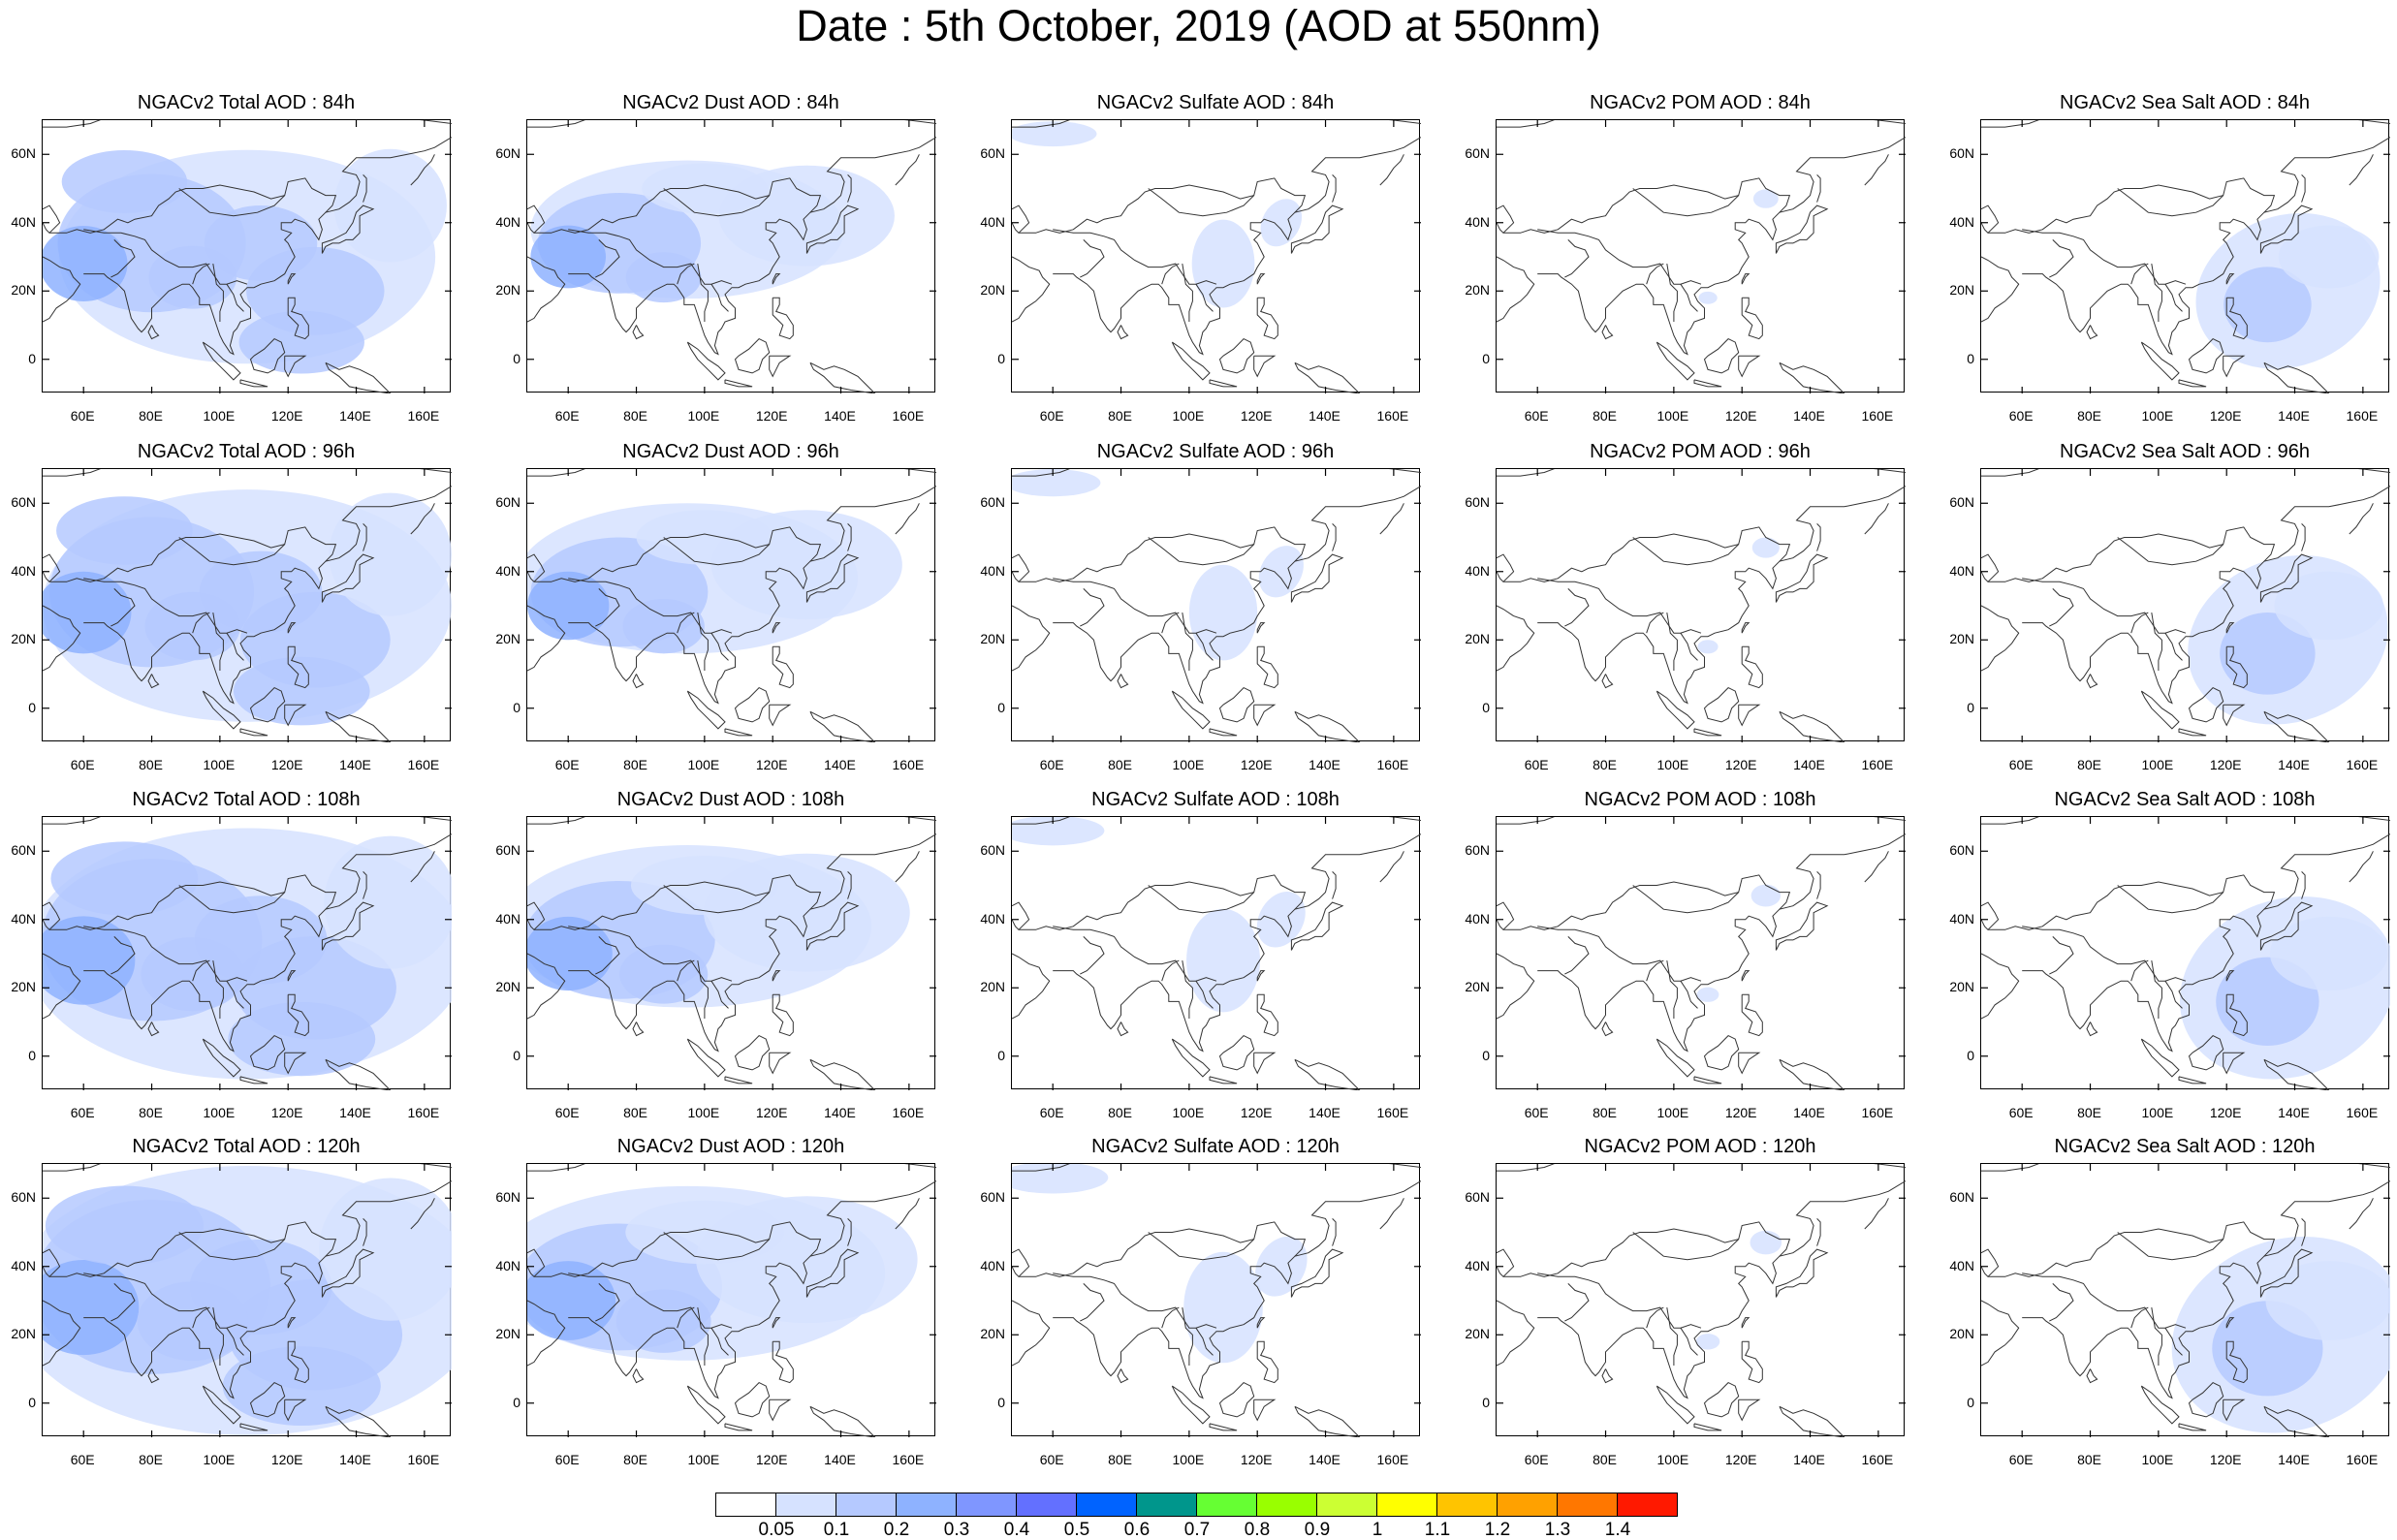 Image resolution: width=2397 pixels, height=1540 pixels. Describe the element at coordinates (731, 953) in the screenshot. I see `map-dust-108h` at that location.